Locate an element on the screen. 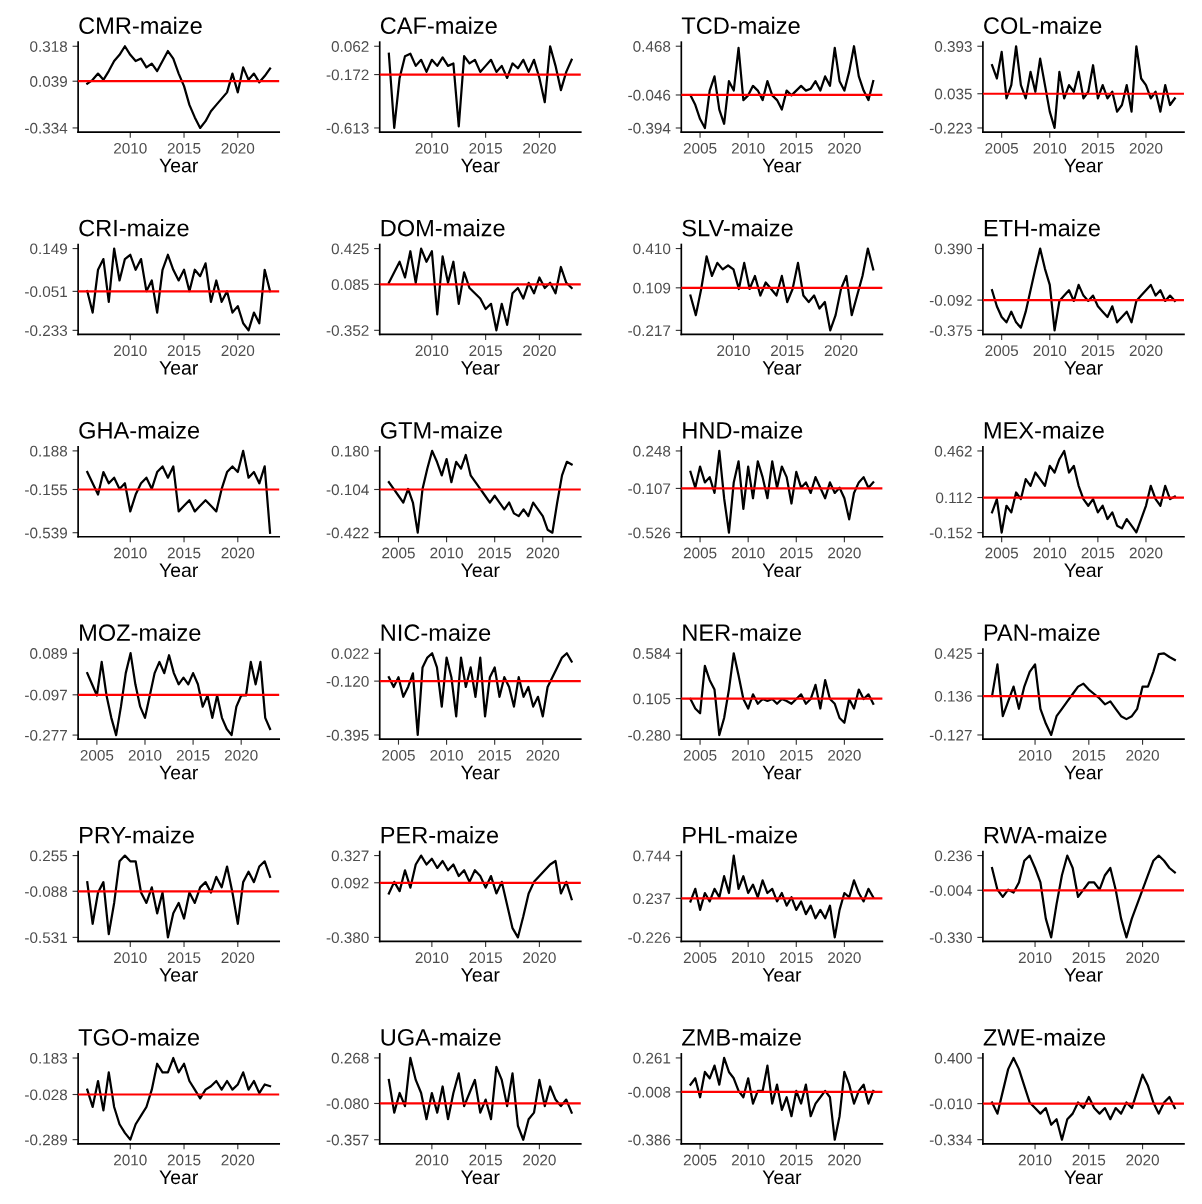  y-tick-label: 0.188 is located at coordinates (49, 451).